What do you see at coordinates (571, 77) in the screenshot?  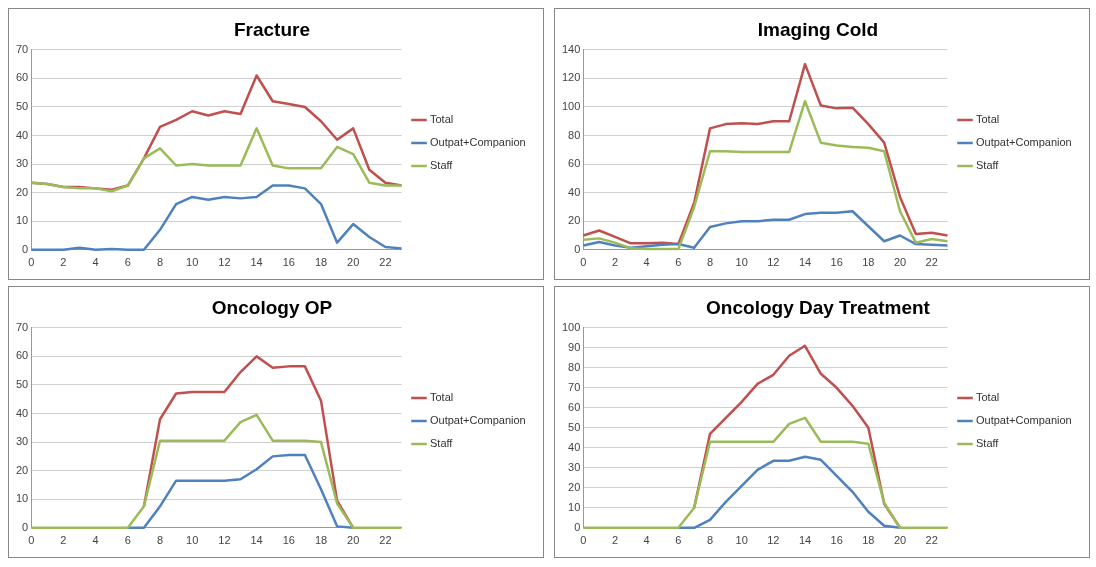 I see `y-tick-label: 120` at bounding box center [571, 77].